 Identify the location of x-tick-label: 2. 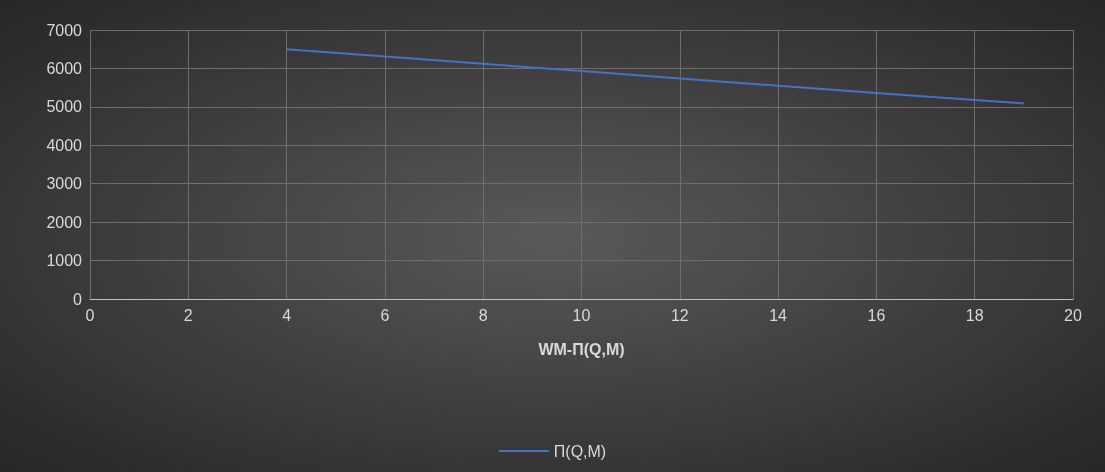
(188, 315).